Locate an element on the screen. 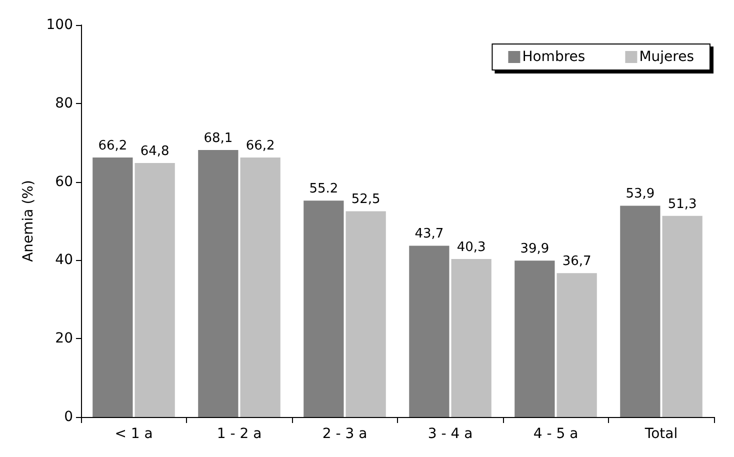 Image resolution: width=734 pixels, height=457 pixels. y-tick-label: 60 is located at coordinates (64, 182).